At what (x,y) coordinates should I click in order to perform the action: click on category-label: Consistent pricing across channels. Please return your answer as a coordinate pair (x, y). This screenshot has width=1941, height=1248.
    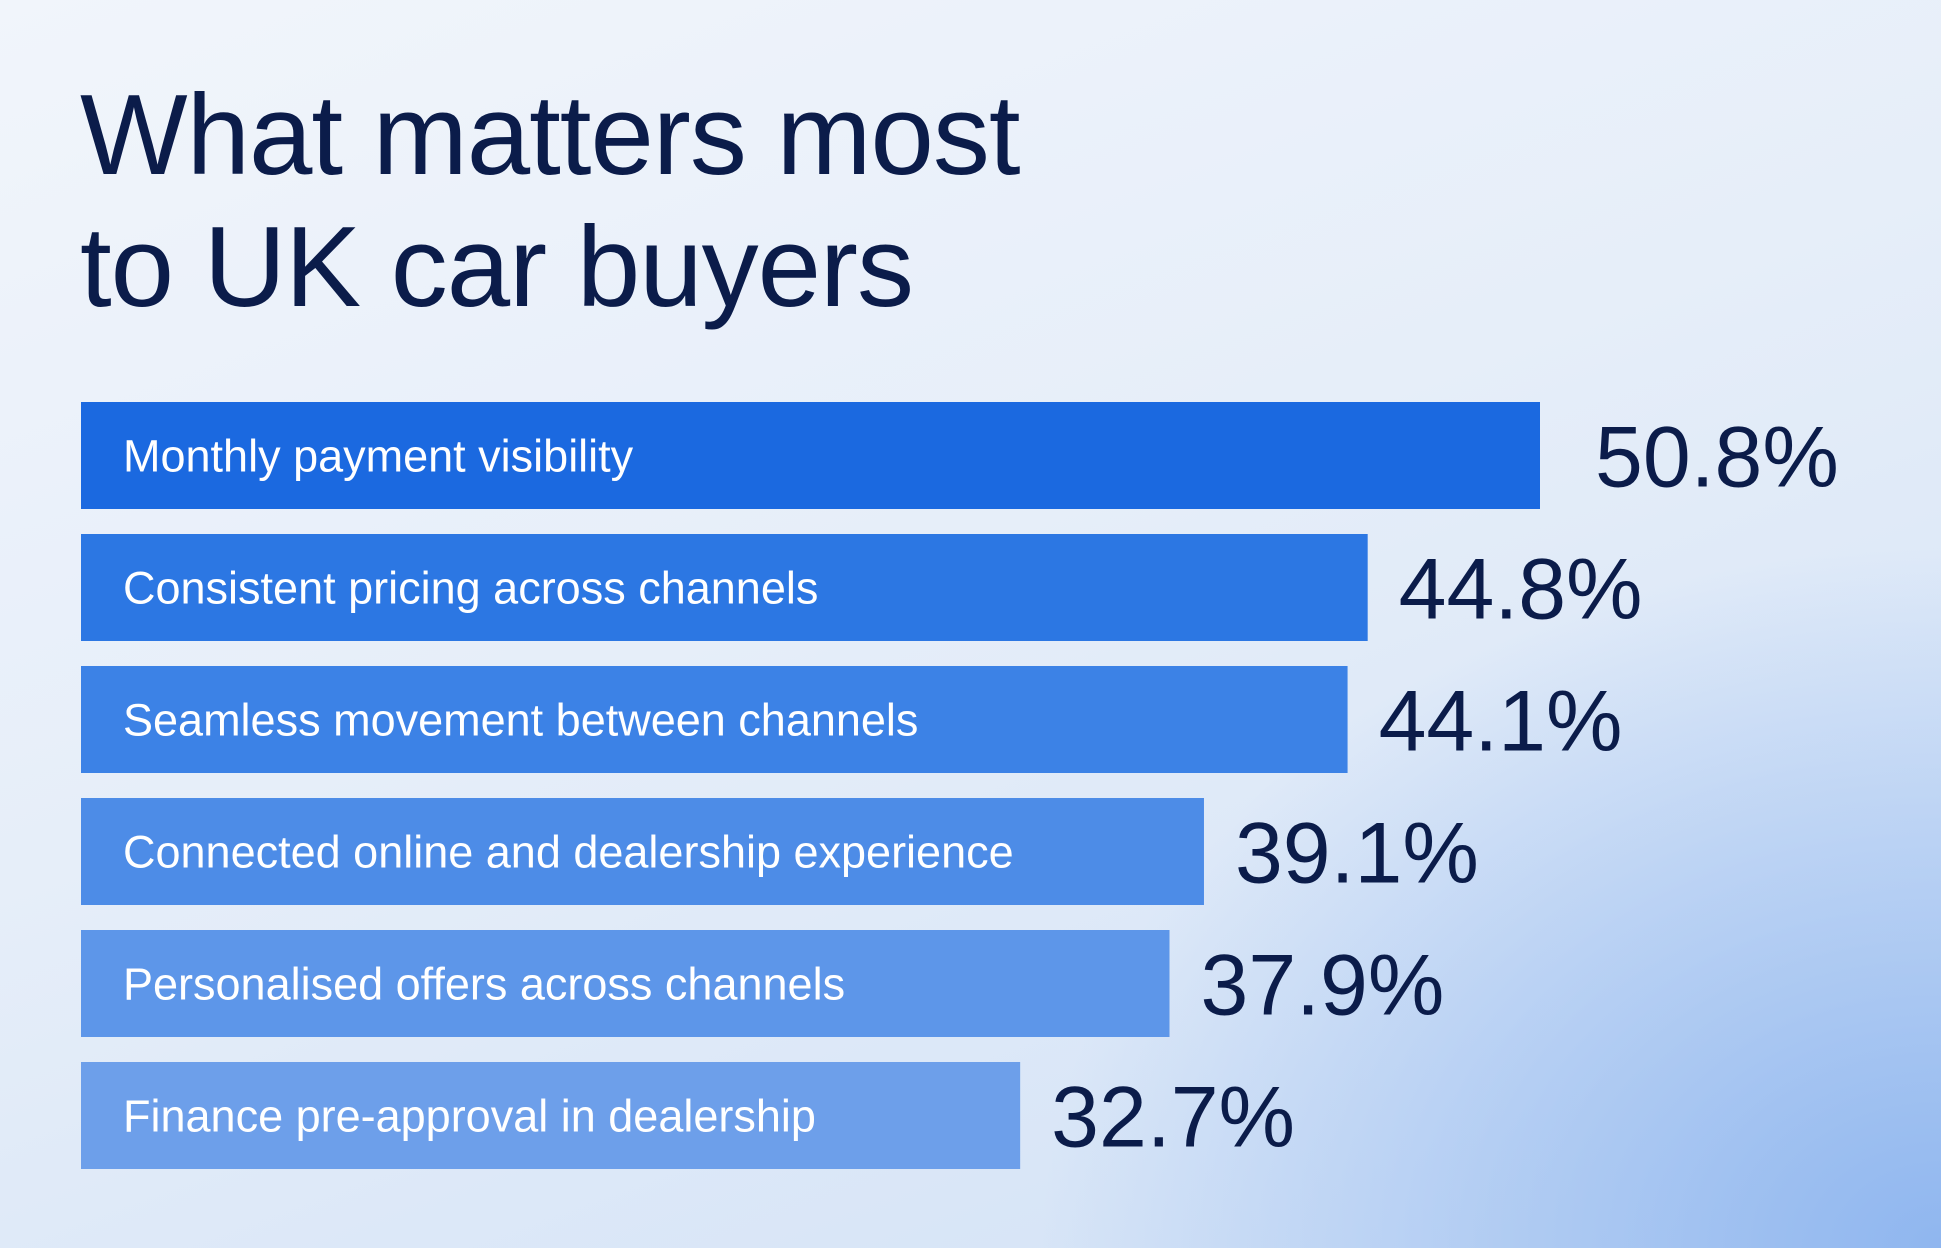
    Looking at the image, I should click on (470, 588).